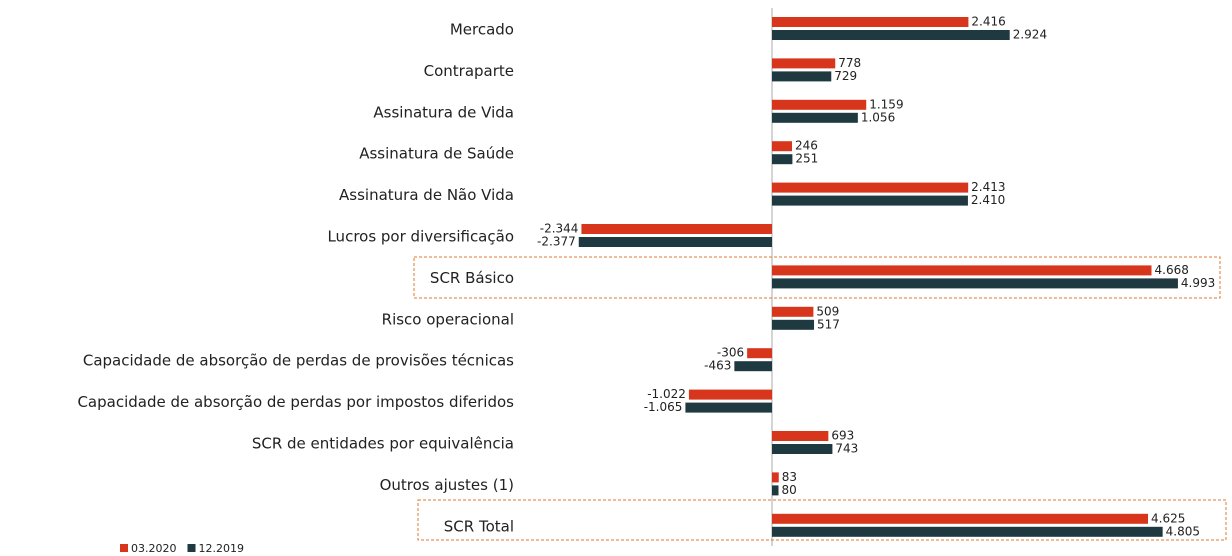 This screenshot has width=1232, height=556. Describe the element at coordinates (1183, 531) in the screenshot. I see `value-label: 4.805` at that location.